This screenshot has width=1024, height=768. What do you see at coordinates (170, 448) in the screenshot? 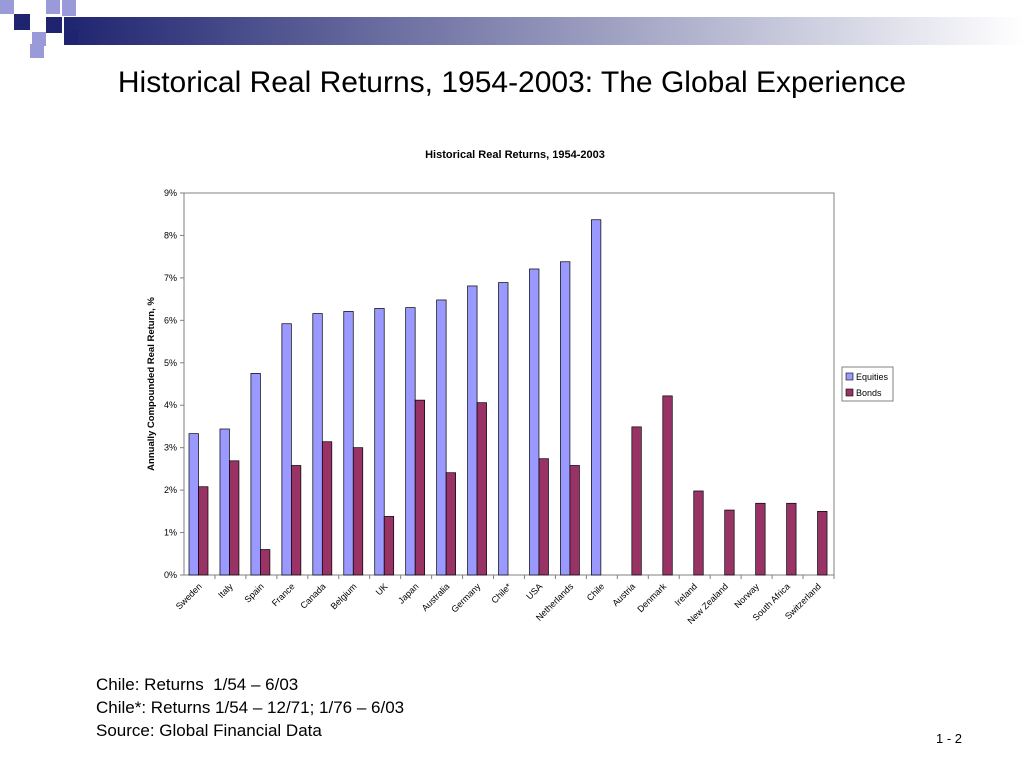
I see `y-tick-label: 3%` at bounding box center [170, 448].